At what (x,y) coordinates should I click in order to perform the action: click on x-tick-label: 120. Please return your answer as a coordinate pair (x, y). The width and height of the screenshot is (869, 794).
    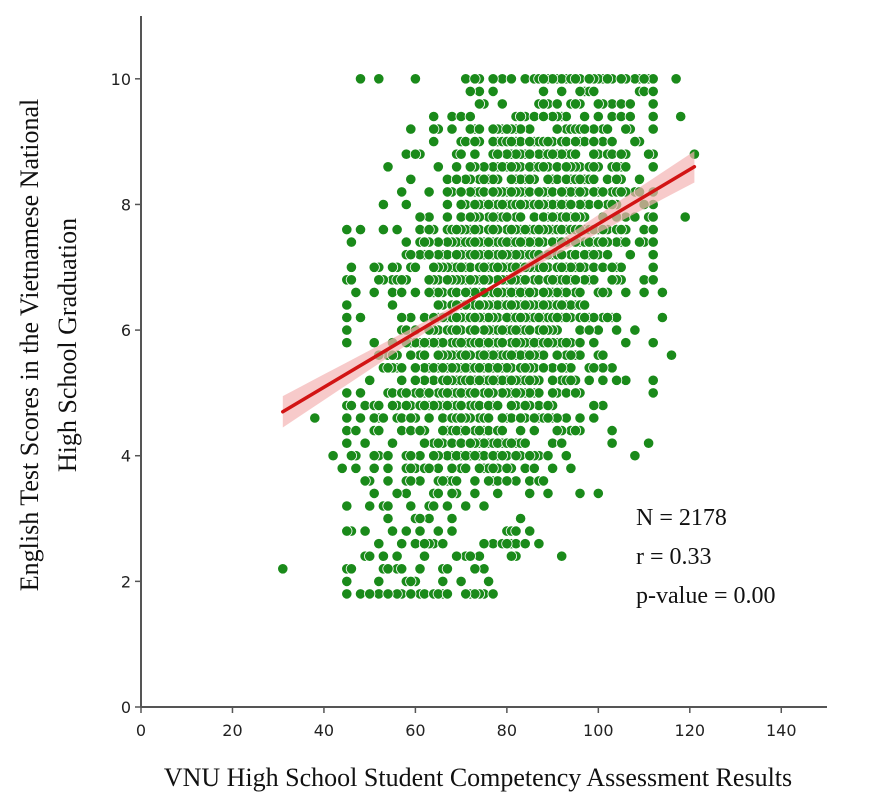
    Looking at the image, I should click on (690, 730).